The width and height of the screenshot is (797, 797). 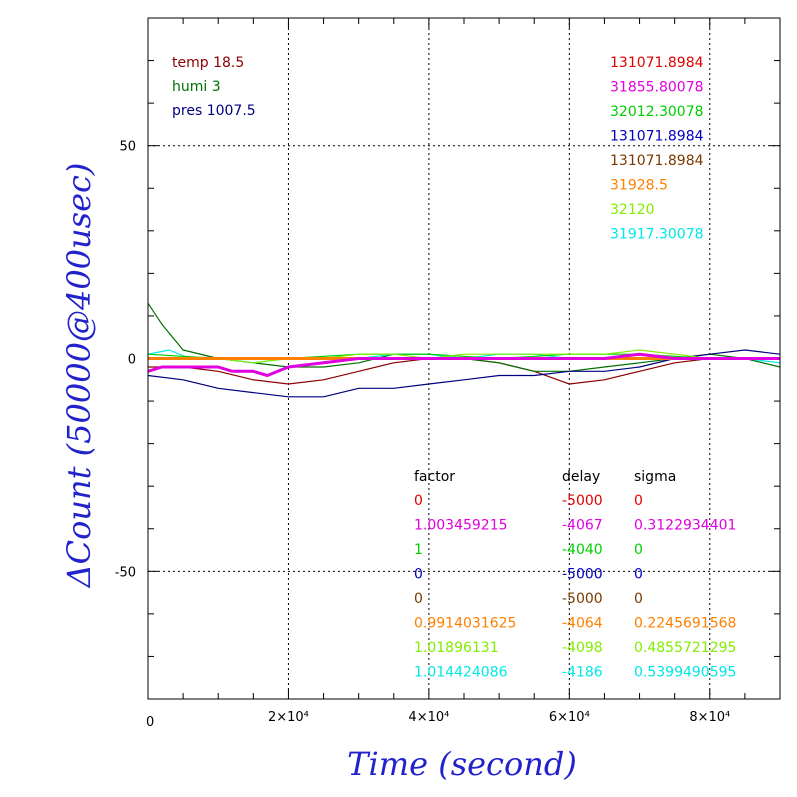 I want to click on data-series, so click(x=464, y=350).